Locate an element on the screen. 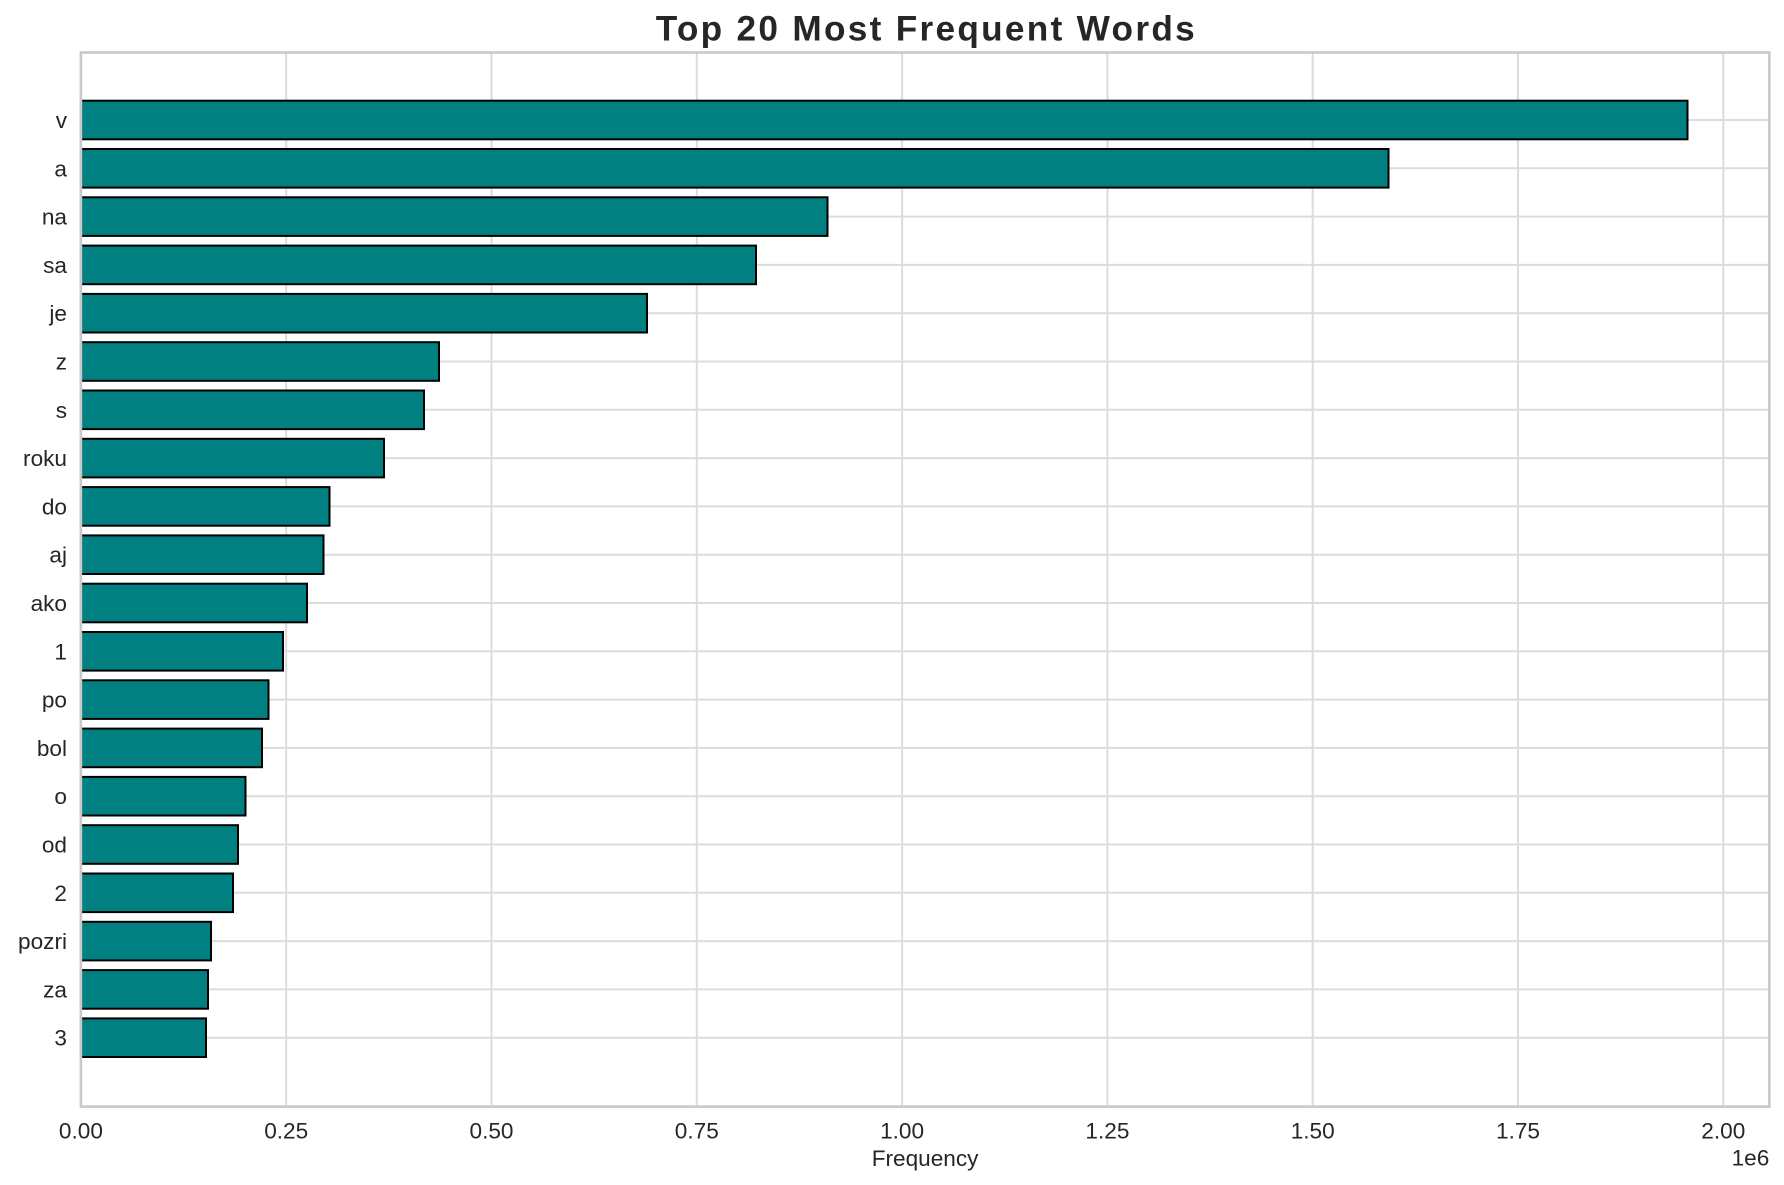  svg-text: s is located at coordinates (61, 410).